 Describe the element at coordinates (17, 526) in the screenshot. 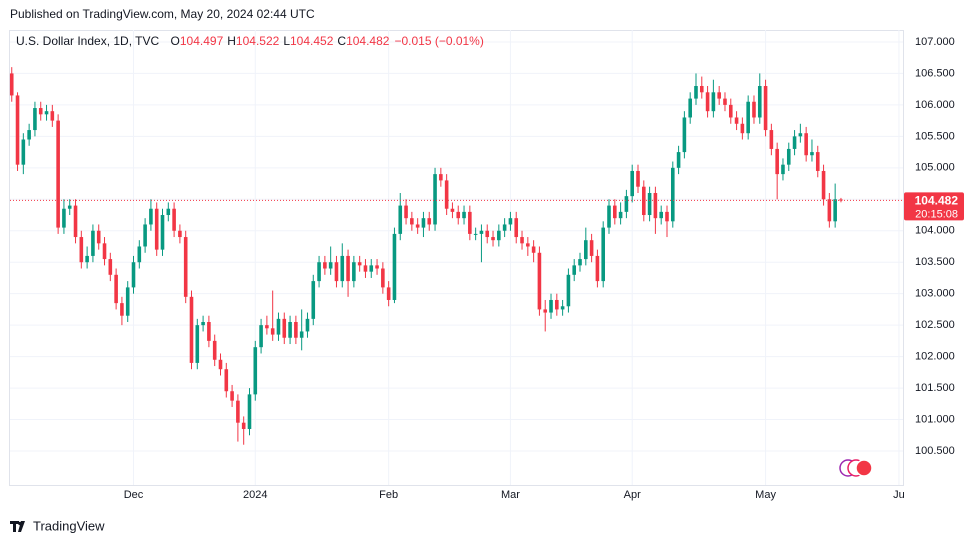

I see `logo` at that location.